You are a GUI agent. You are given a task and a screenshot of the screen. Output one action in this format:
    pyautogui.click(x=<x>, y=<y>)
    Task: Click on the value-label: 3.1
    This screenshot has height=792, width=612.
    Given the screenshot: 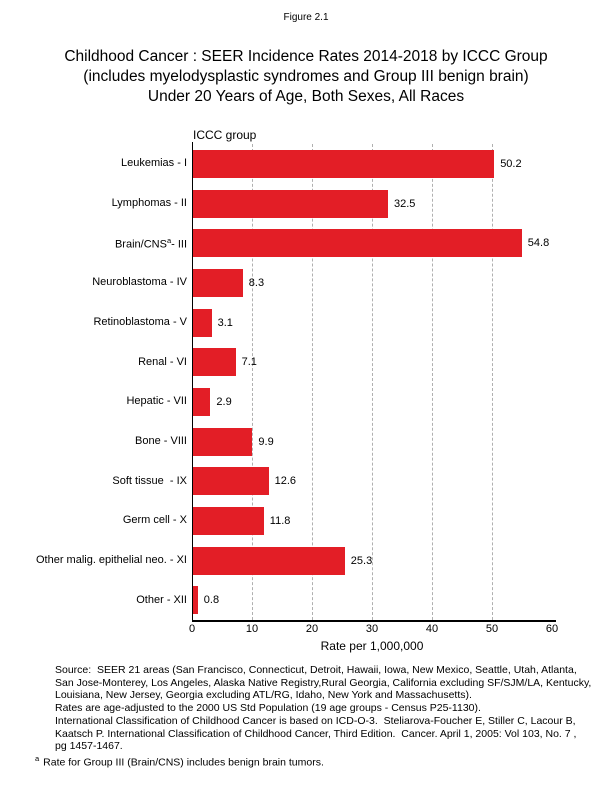 What is the action you would take?
    pyautogui.click(x=225, y=322)
    